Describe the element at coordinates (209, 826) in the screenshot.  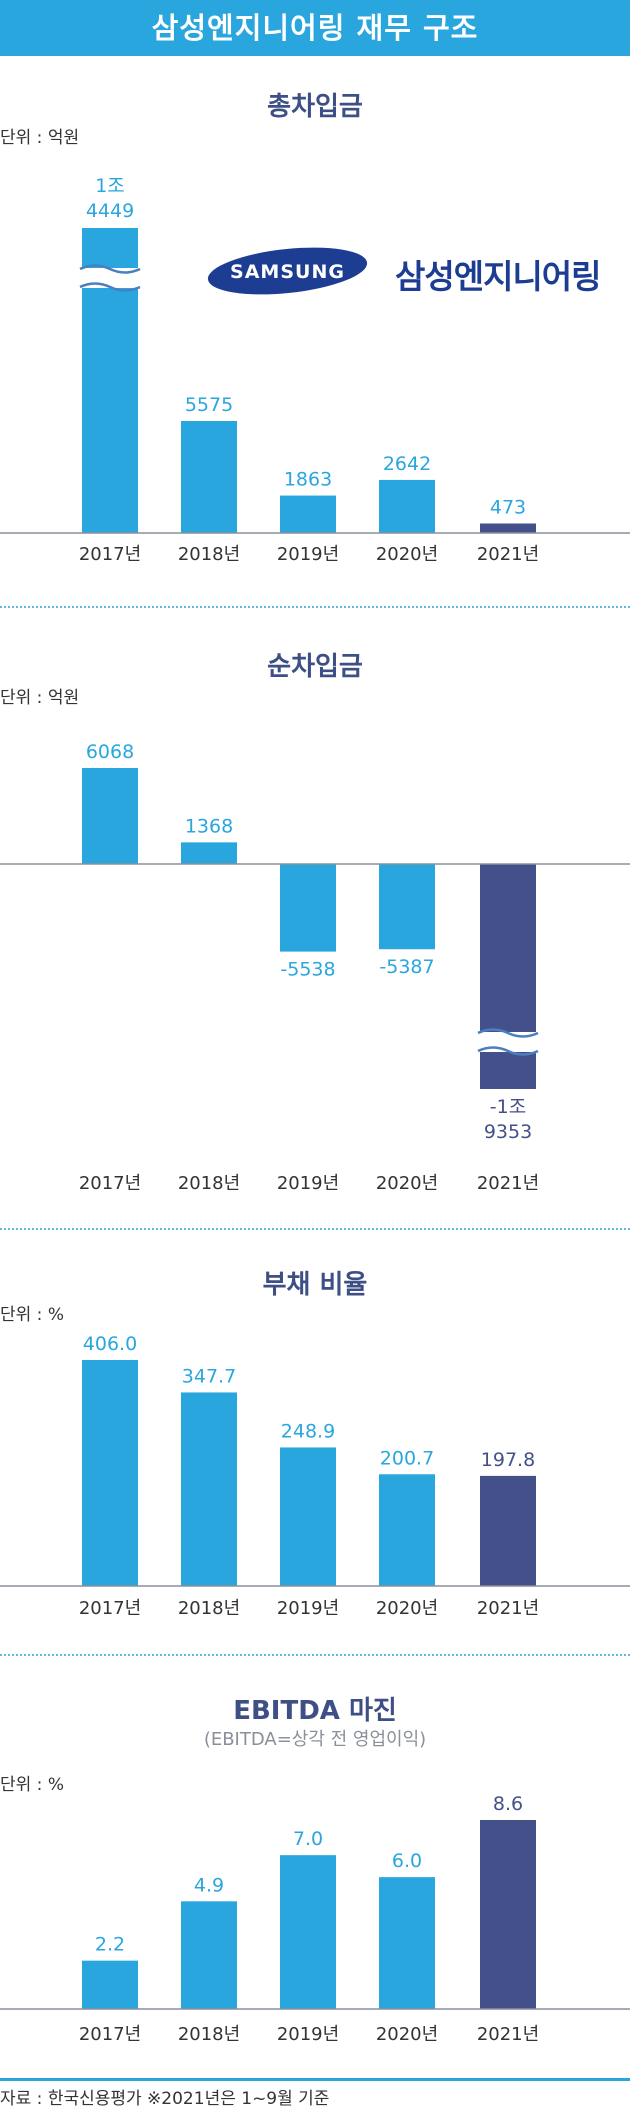
I see `data-label: 1368` at that location.